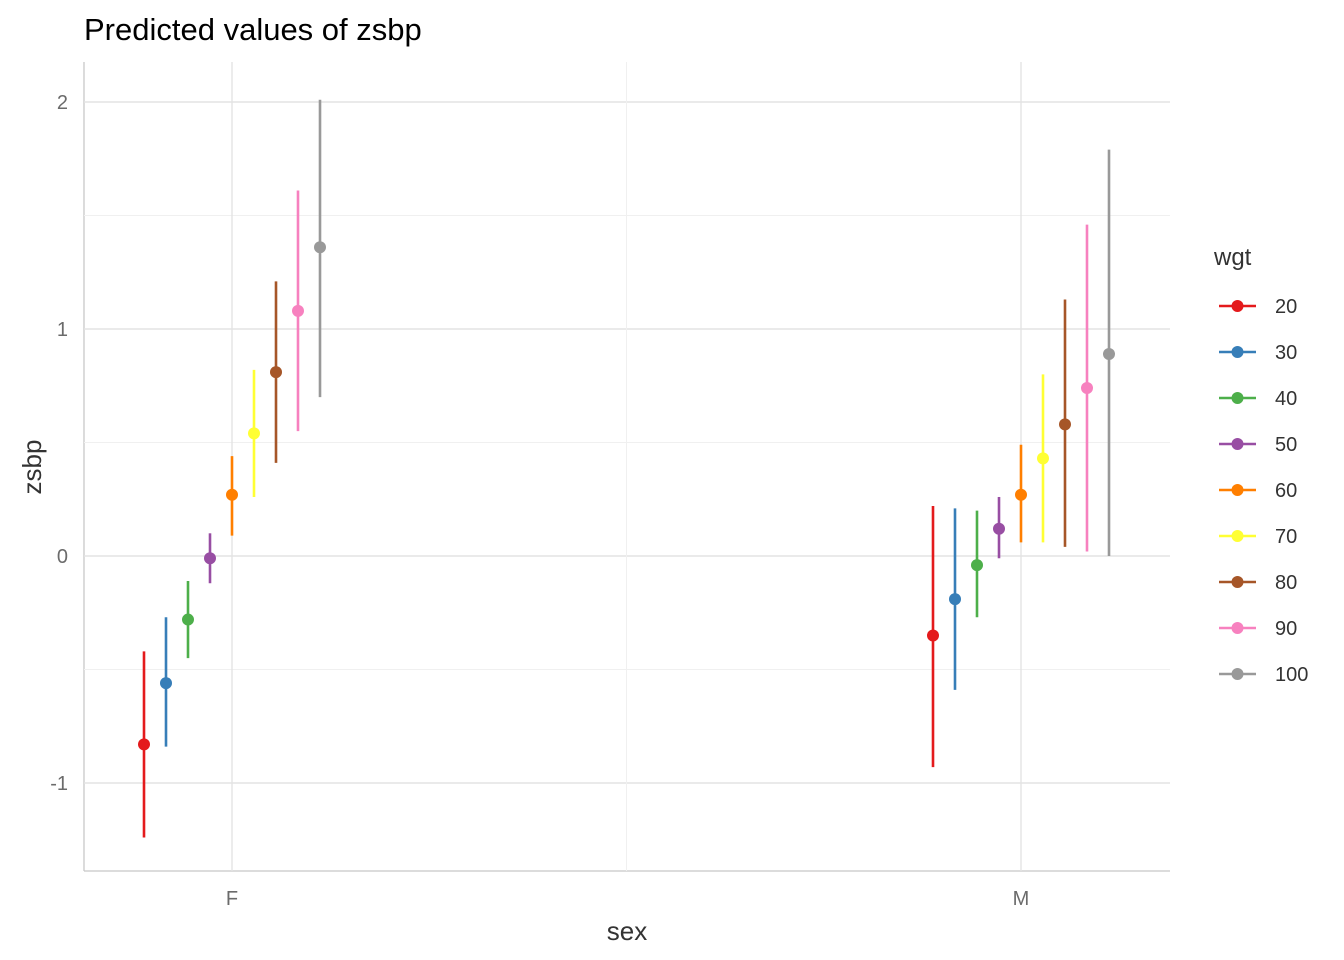  Describe the element at coordinates (1258, 583) in the screenshot. I see `legend-item: 80` at that location.